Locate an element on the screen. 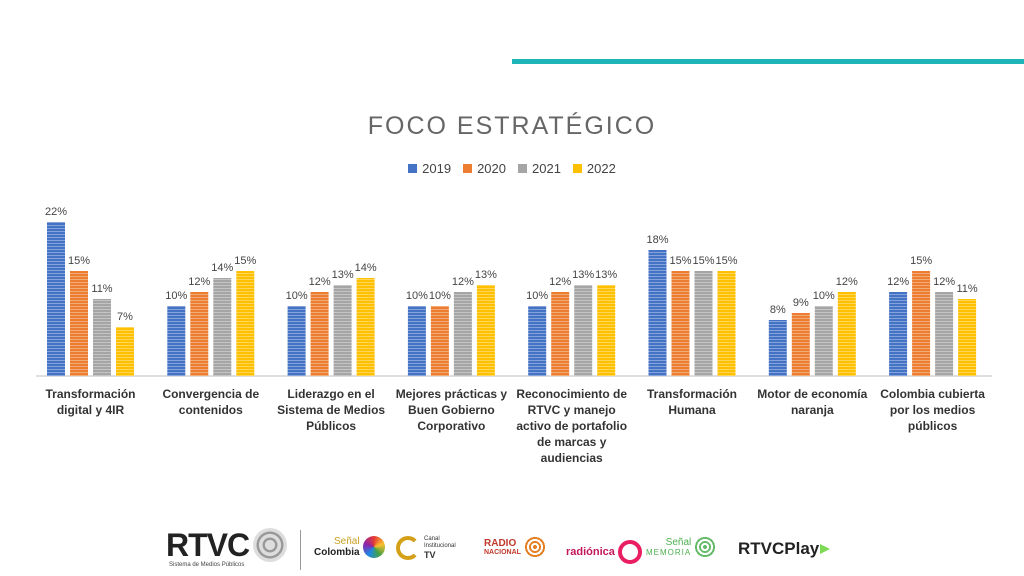 The width and height of the screenshot is (1024, 576). legend-swatch-2022 is located at coordinates (577, 168).